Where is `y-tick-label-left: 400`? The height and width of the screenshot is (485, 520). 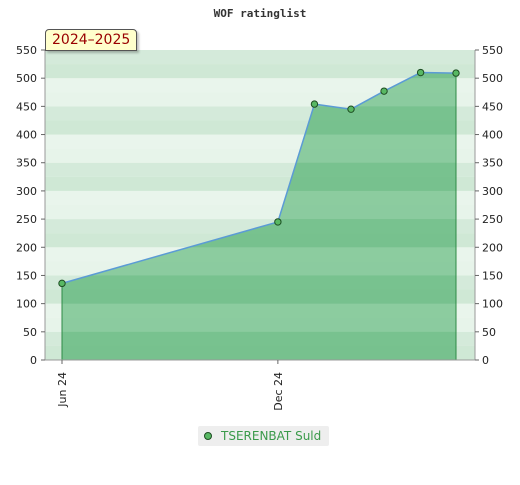 y-tick-label-left: 400 is located at coordinates (26, 135).